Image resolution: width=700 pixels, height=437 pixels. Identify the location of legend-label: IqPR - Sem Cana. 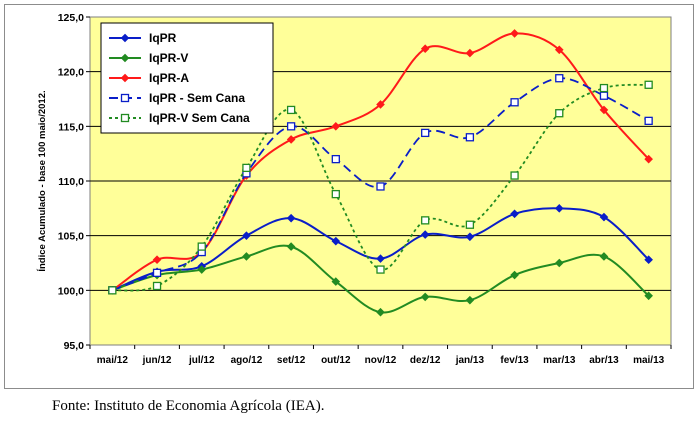
(197, 98).